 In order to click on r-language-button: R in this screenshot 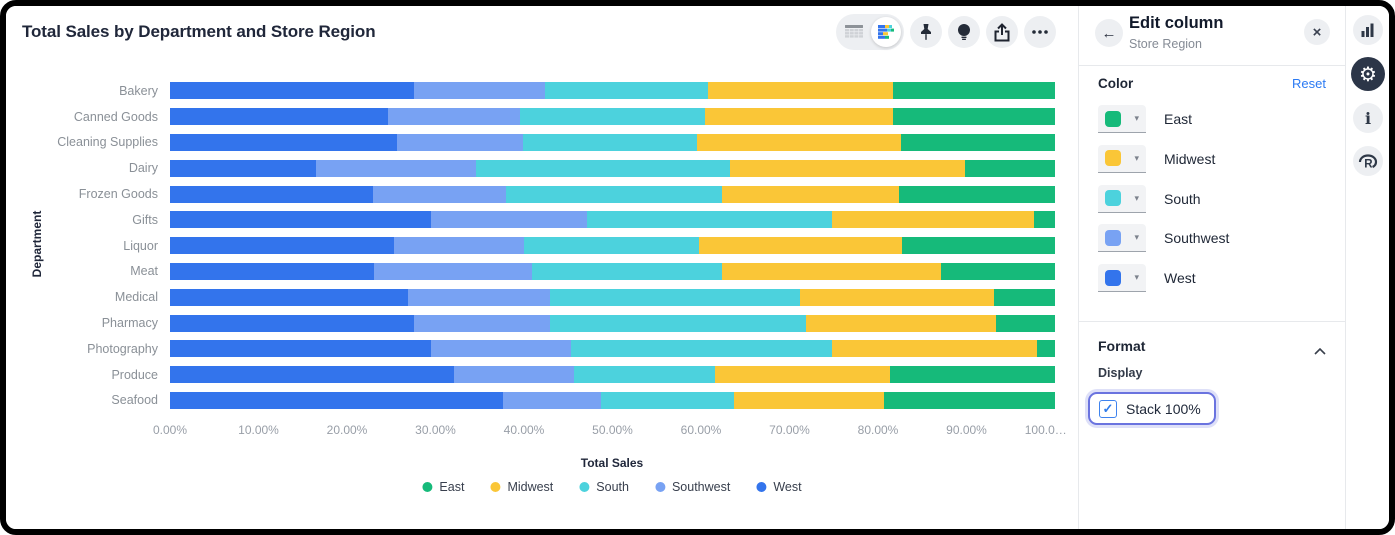, I will do `click(1368, 161)`.